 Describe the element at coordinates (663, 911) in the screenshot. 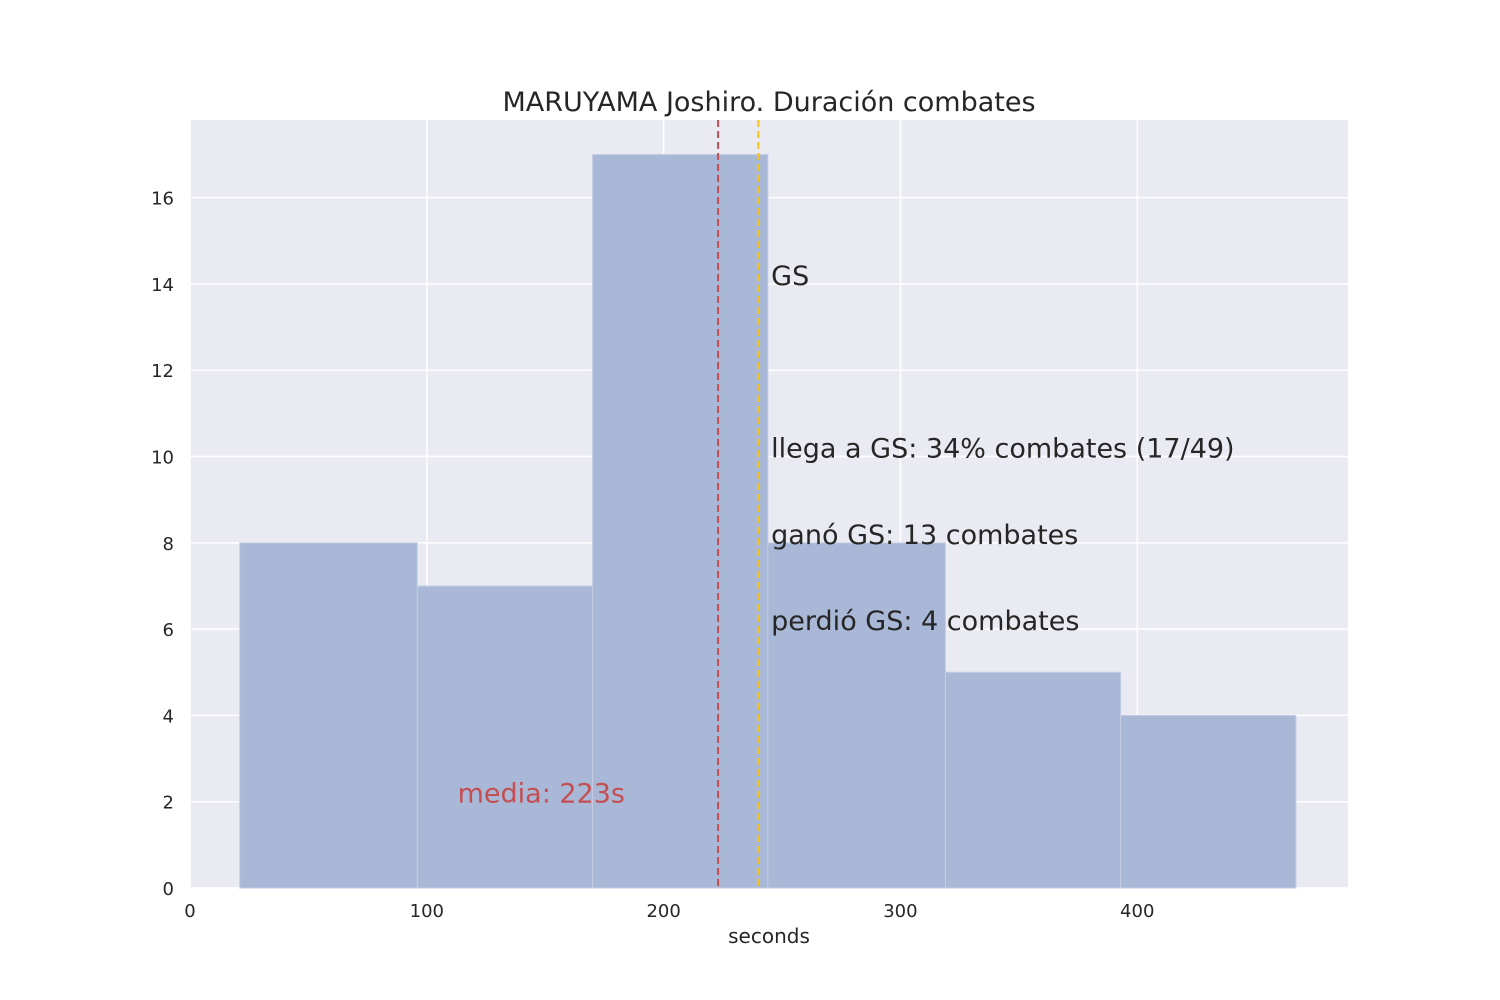

I see `x-tick-label: 200` at that location.